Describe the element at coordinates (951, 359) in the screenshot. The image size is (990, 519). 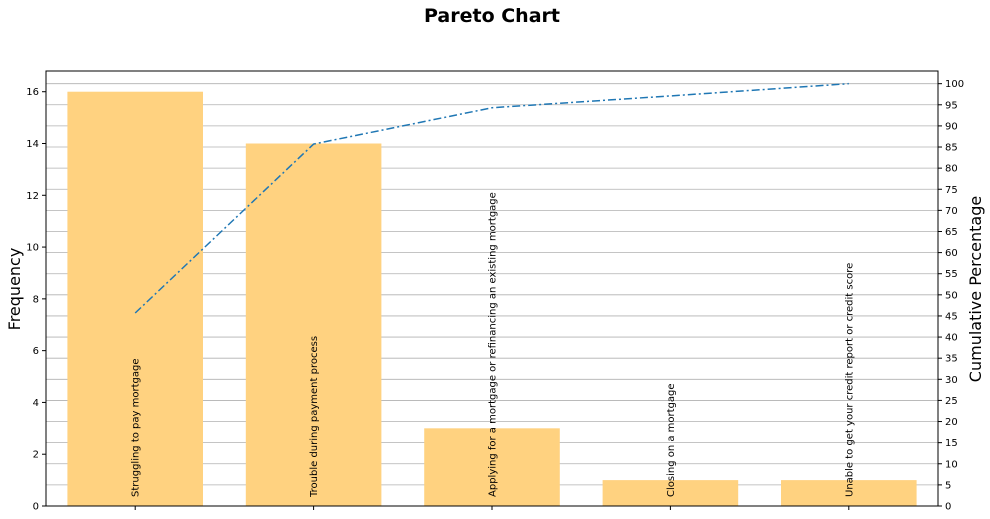
I see `y2-tick-label: 35` at that location.